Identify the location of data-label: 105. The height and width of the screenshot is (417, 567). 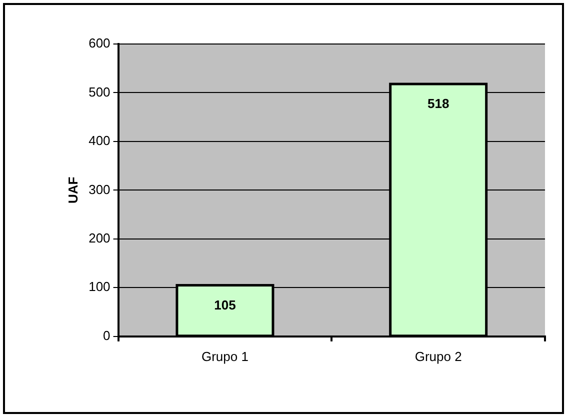
(225, 304).